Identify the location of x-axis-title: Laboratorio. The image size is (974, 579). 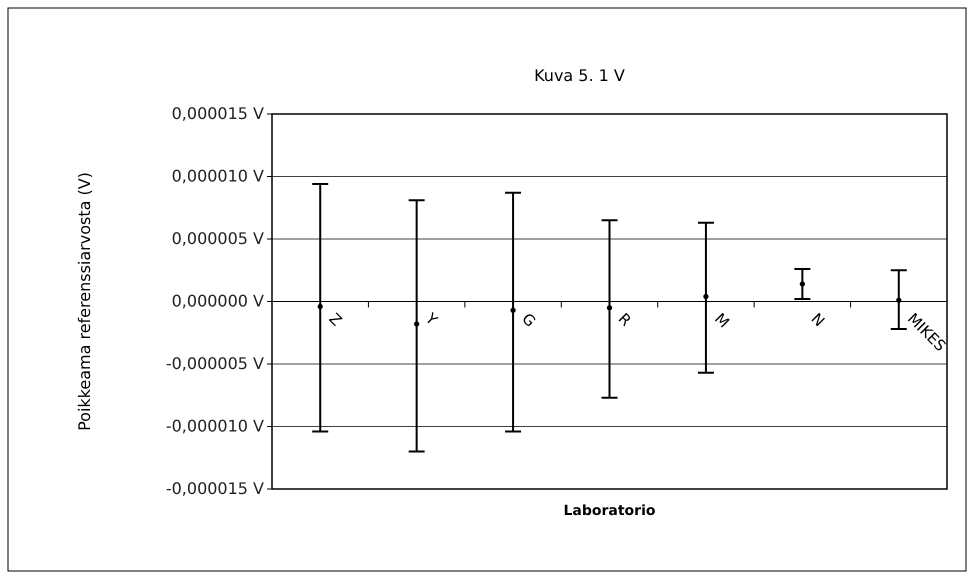
(610, 511).